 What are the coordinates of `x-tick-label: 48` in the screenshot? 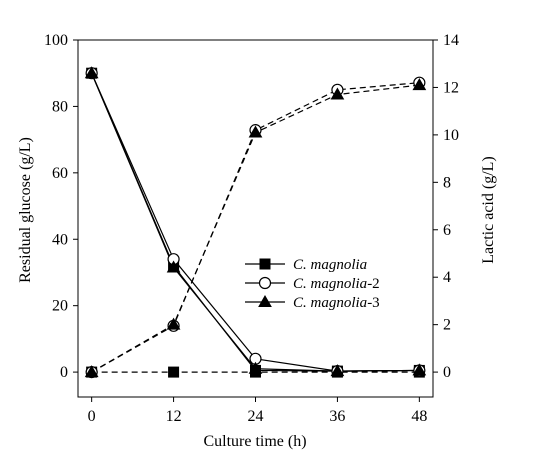 It's located at (419, 416).